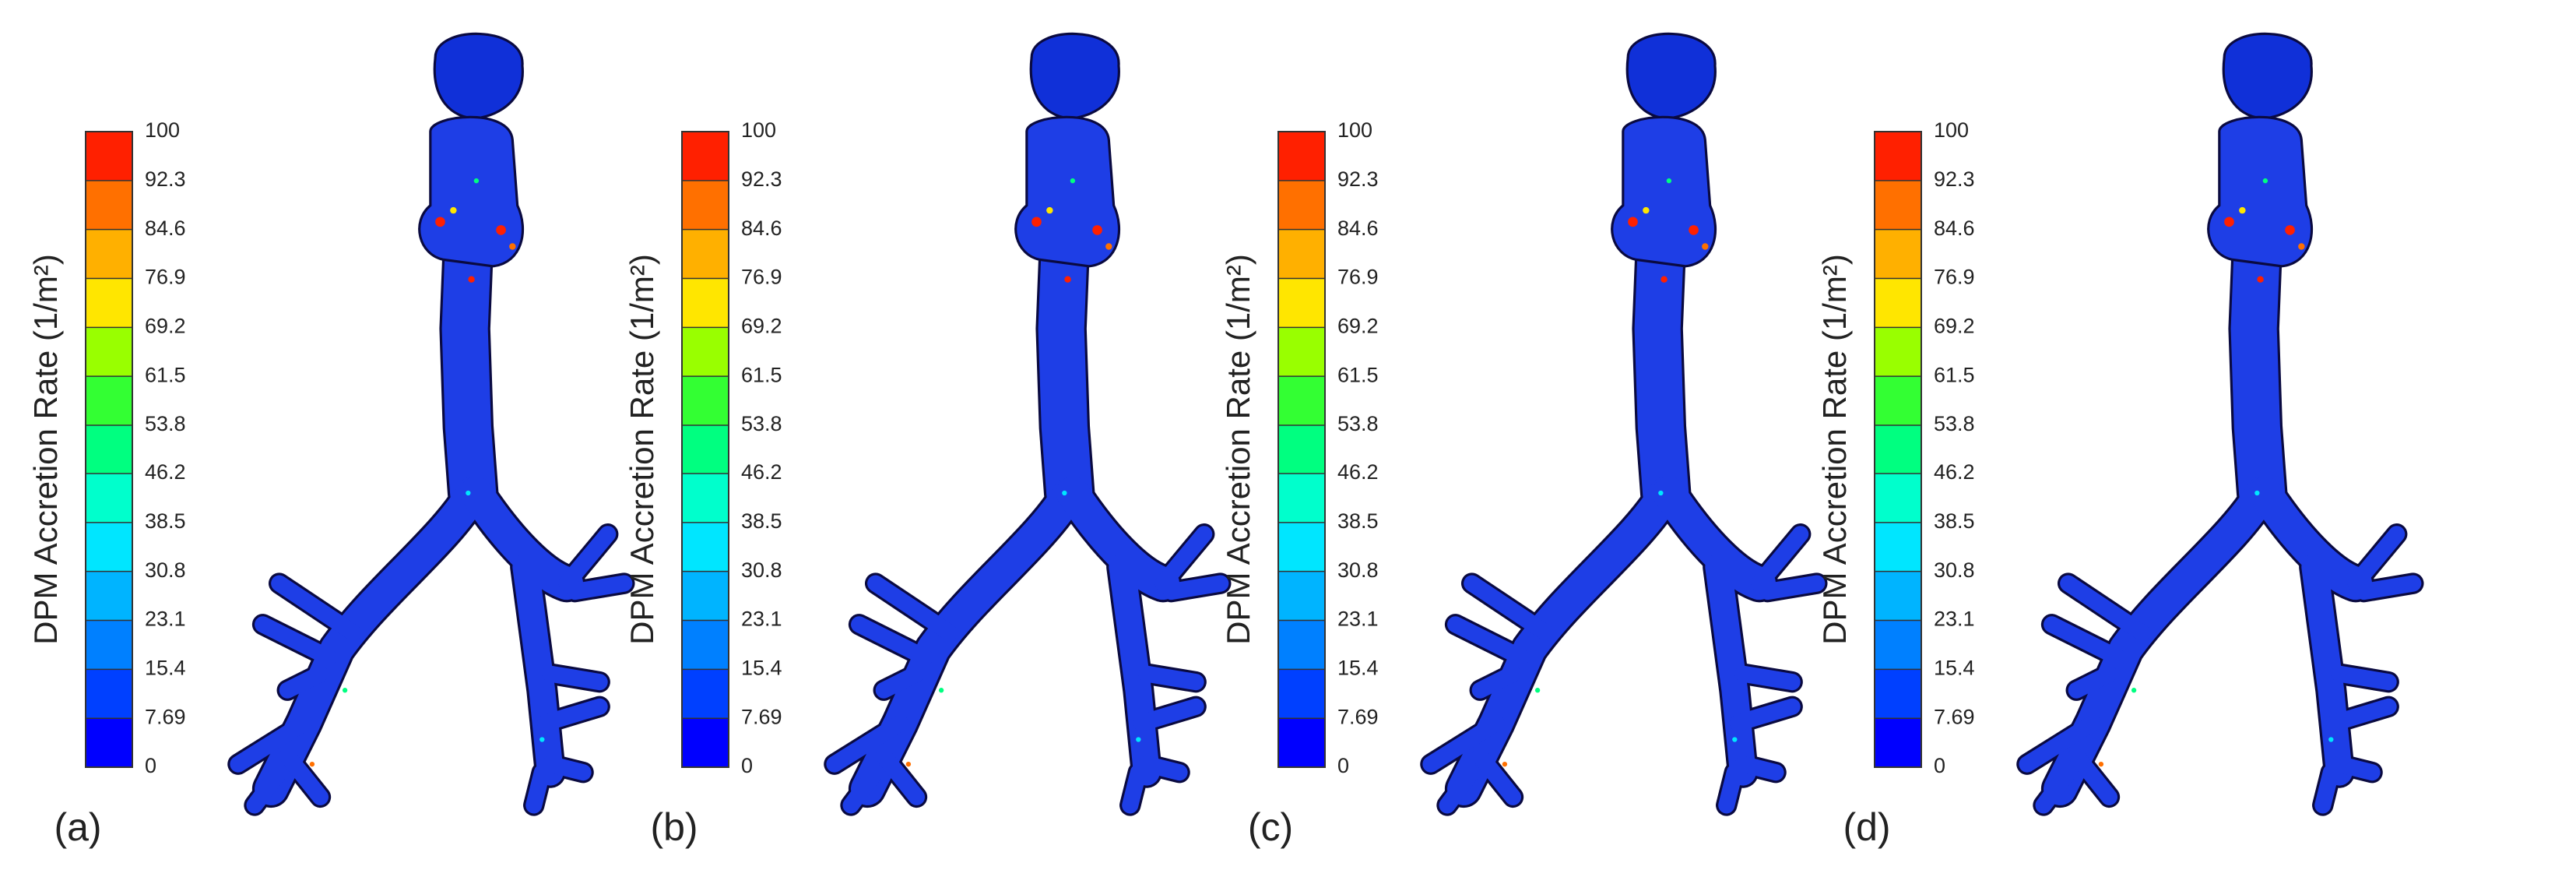 The image size is (2576, 877). Describe the element at coordinates (1867, 827) in the screenshot. I see `panel-label: (d)` at that location.